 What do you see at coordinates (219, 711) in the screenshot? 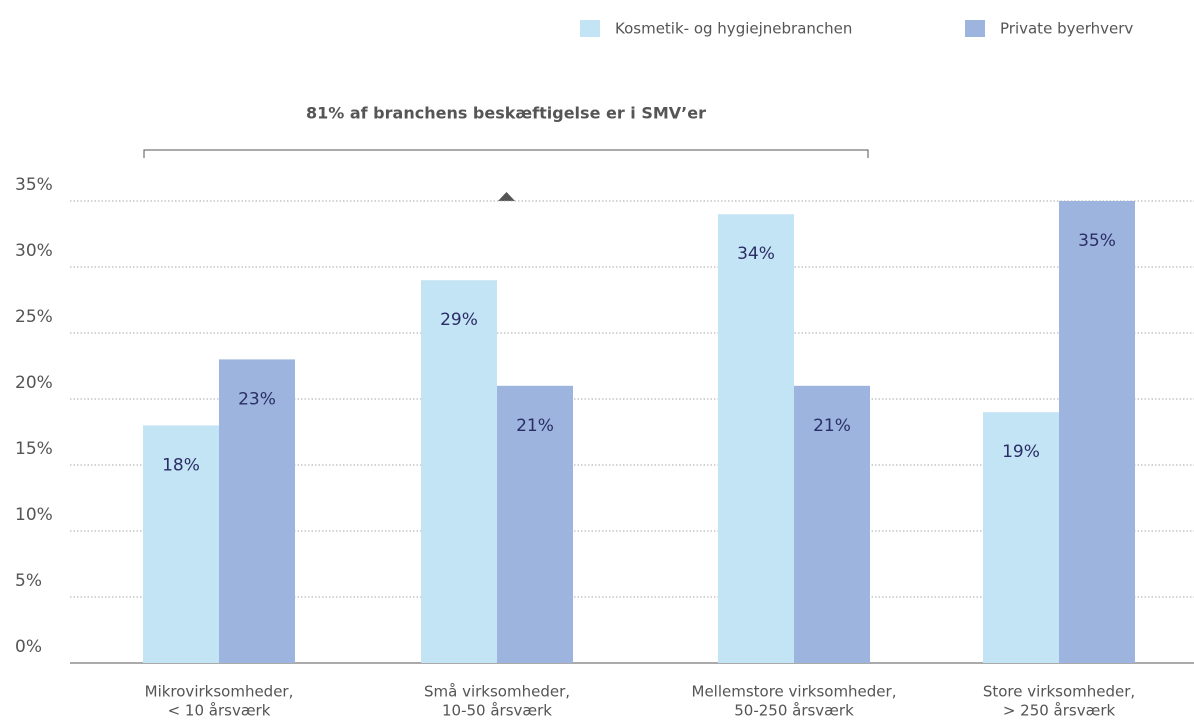
I see `x-tick-label: < 10 årsværk` at bounding box center [219, 711].